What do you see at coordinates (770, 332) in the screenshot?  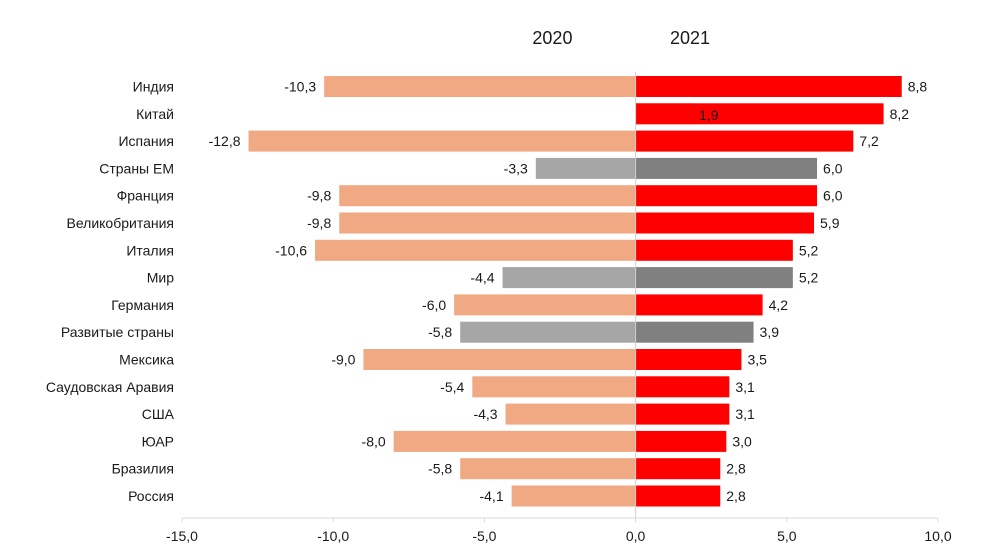 I see `value-label-2021: 3,9` at bounding box center [770, 332].